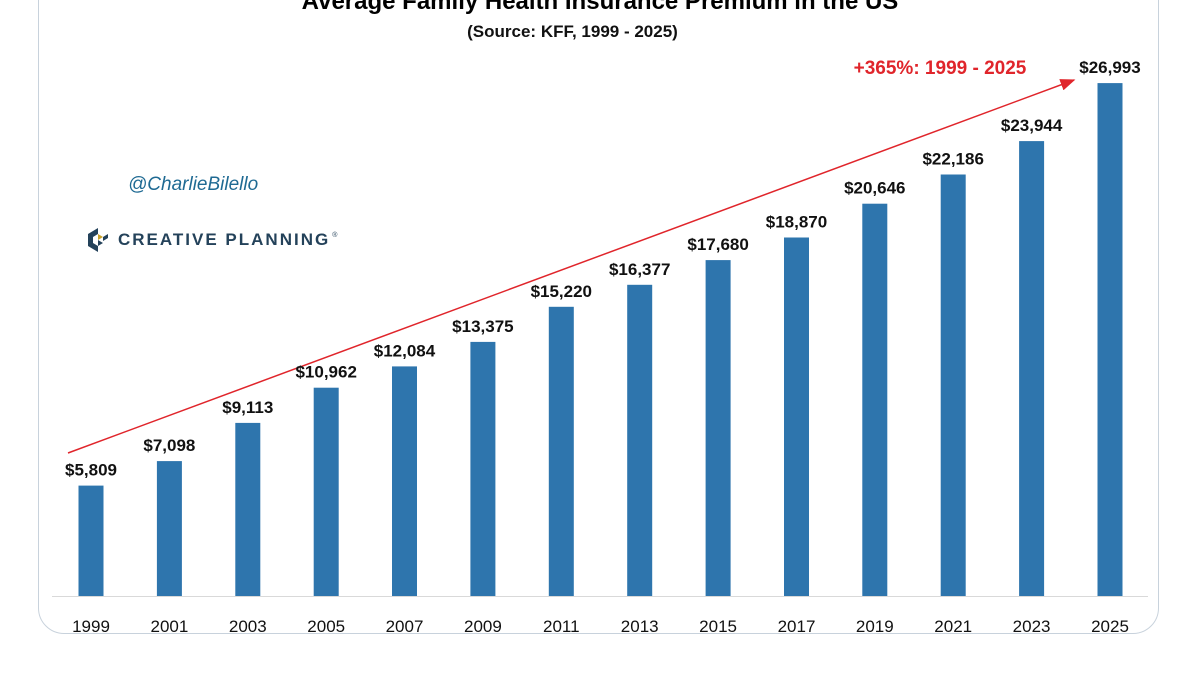 The width and height of the screenshot is (1200, 675). Describe the element at coordinates (248, 509) in the screenshot. I see `bar-2003` at that location.